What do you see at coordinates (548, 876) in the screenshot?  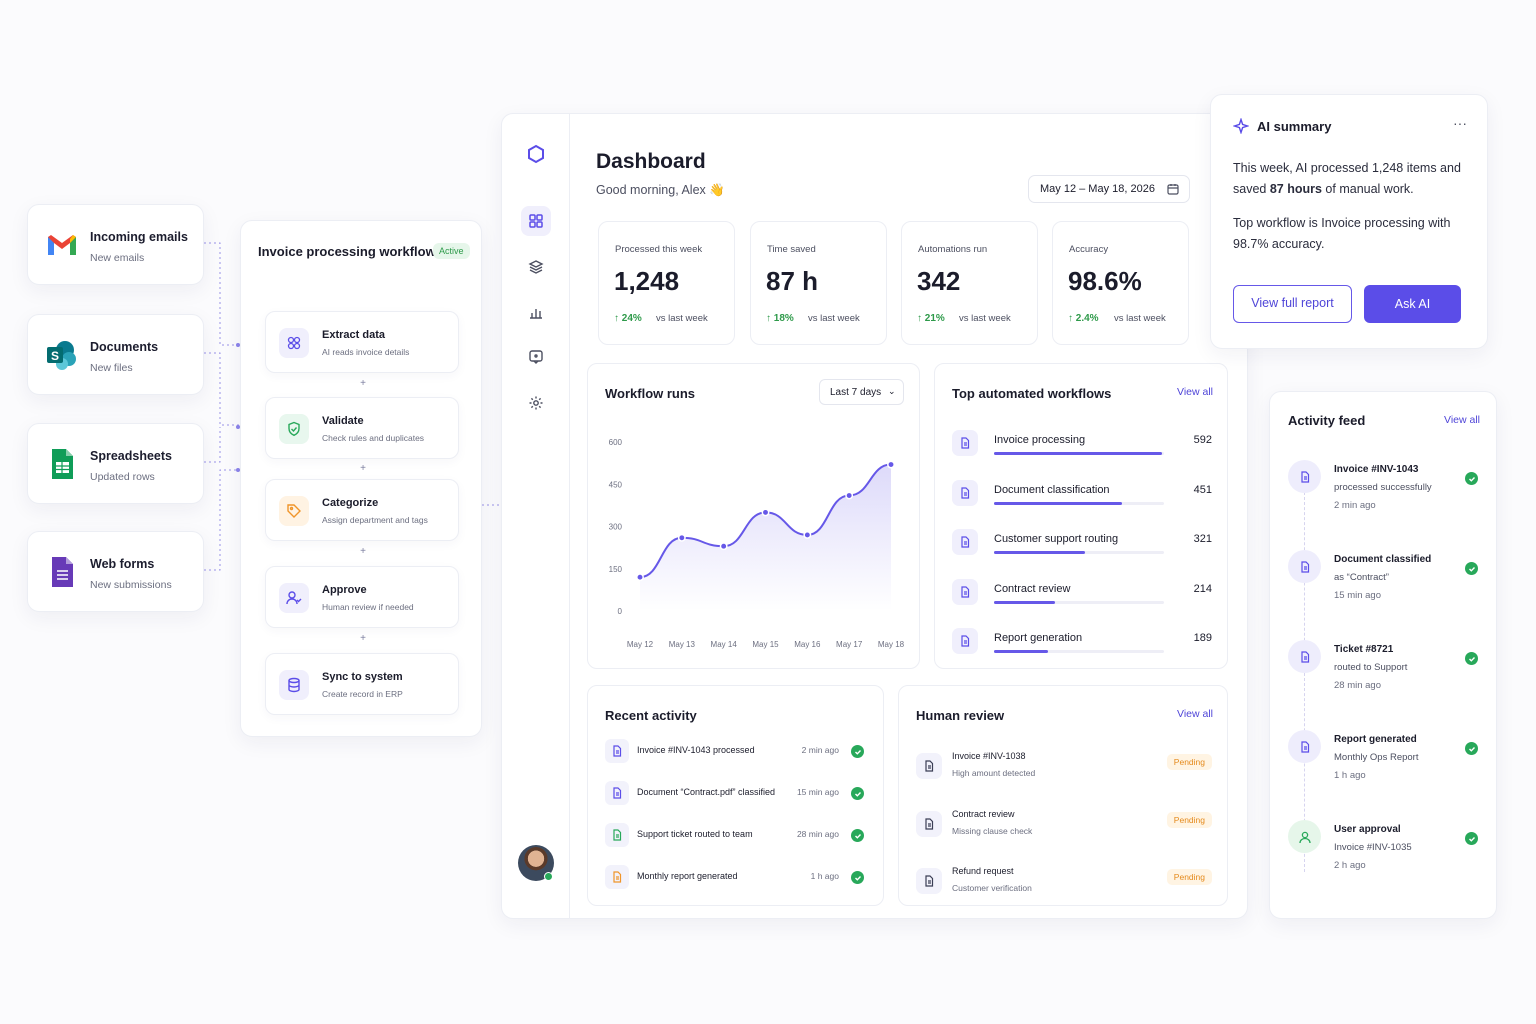 I see `online-status-dot` at bounding box center [548, 876].